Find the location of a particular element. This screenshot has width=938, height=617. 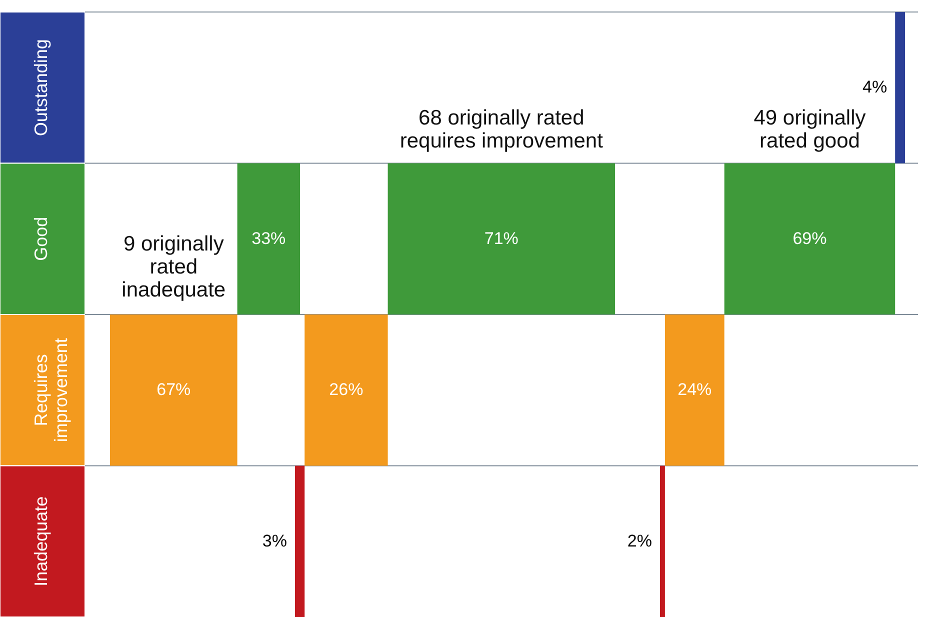

series-label: 49 originally rated good is located at coordinates (810, 129).